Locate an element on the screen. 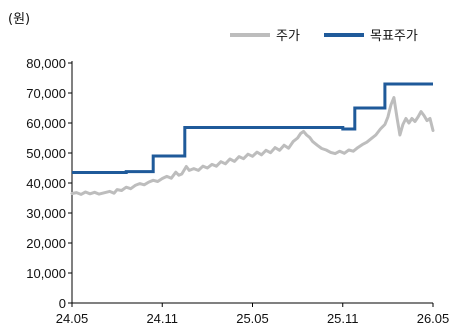  y-tick-label: 50,000 is located at coordinates (46, 153).